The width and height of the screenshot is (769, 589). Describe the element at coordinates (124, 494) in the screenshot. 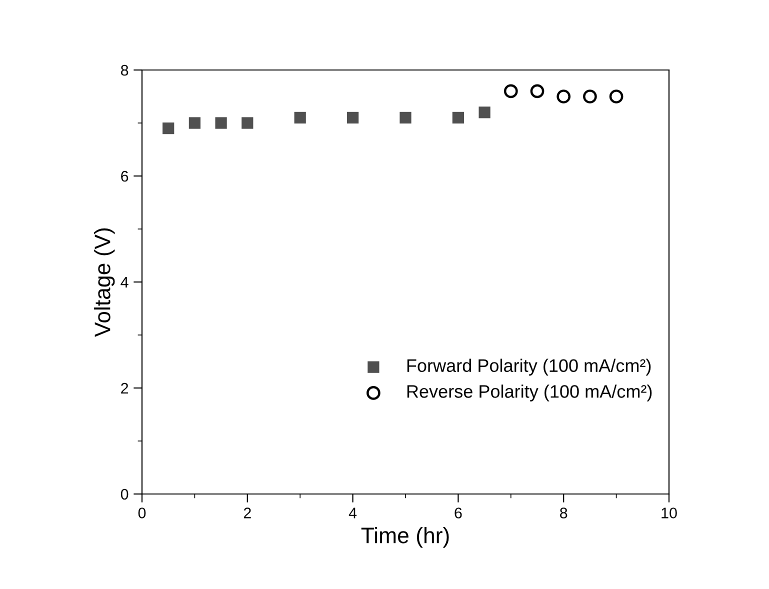

I see `y-tick-label: 0` at that location.